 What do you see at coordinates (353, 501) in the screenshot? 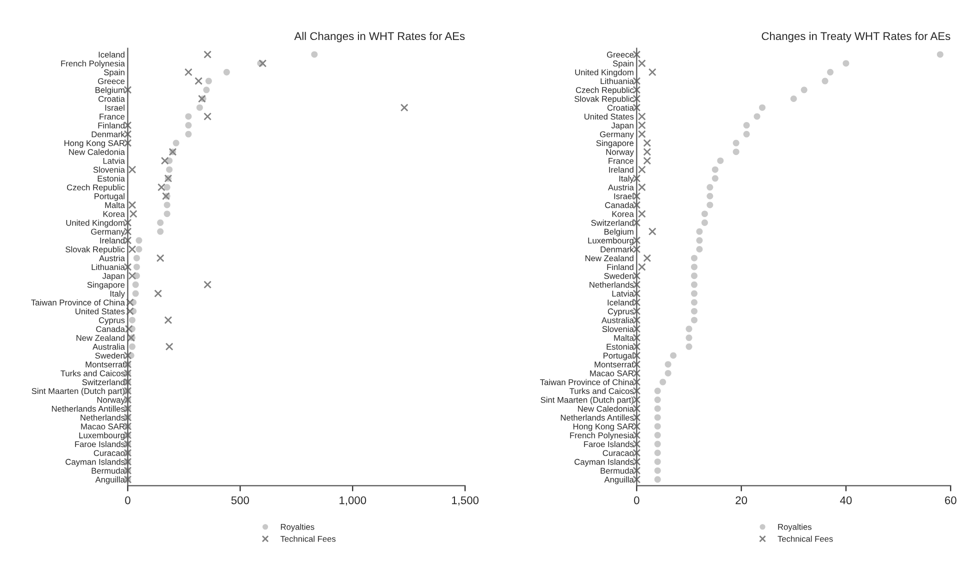
I see `x-tick-label: 1,000` at bounding box center [353, 501].